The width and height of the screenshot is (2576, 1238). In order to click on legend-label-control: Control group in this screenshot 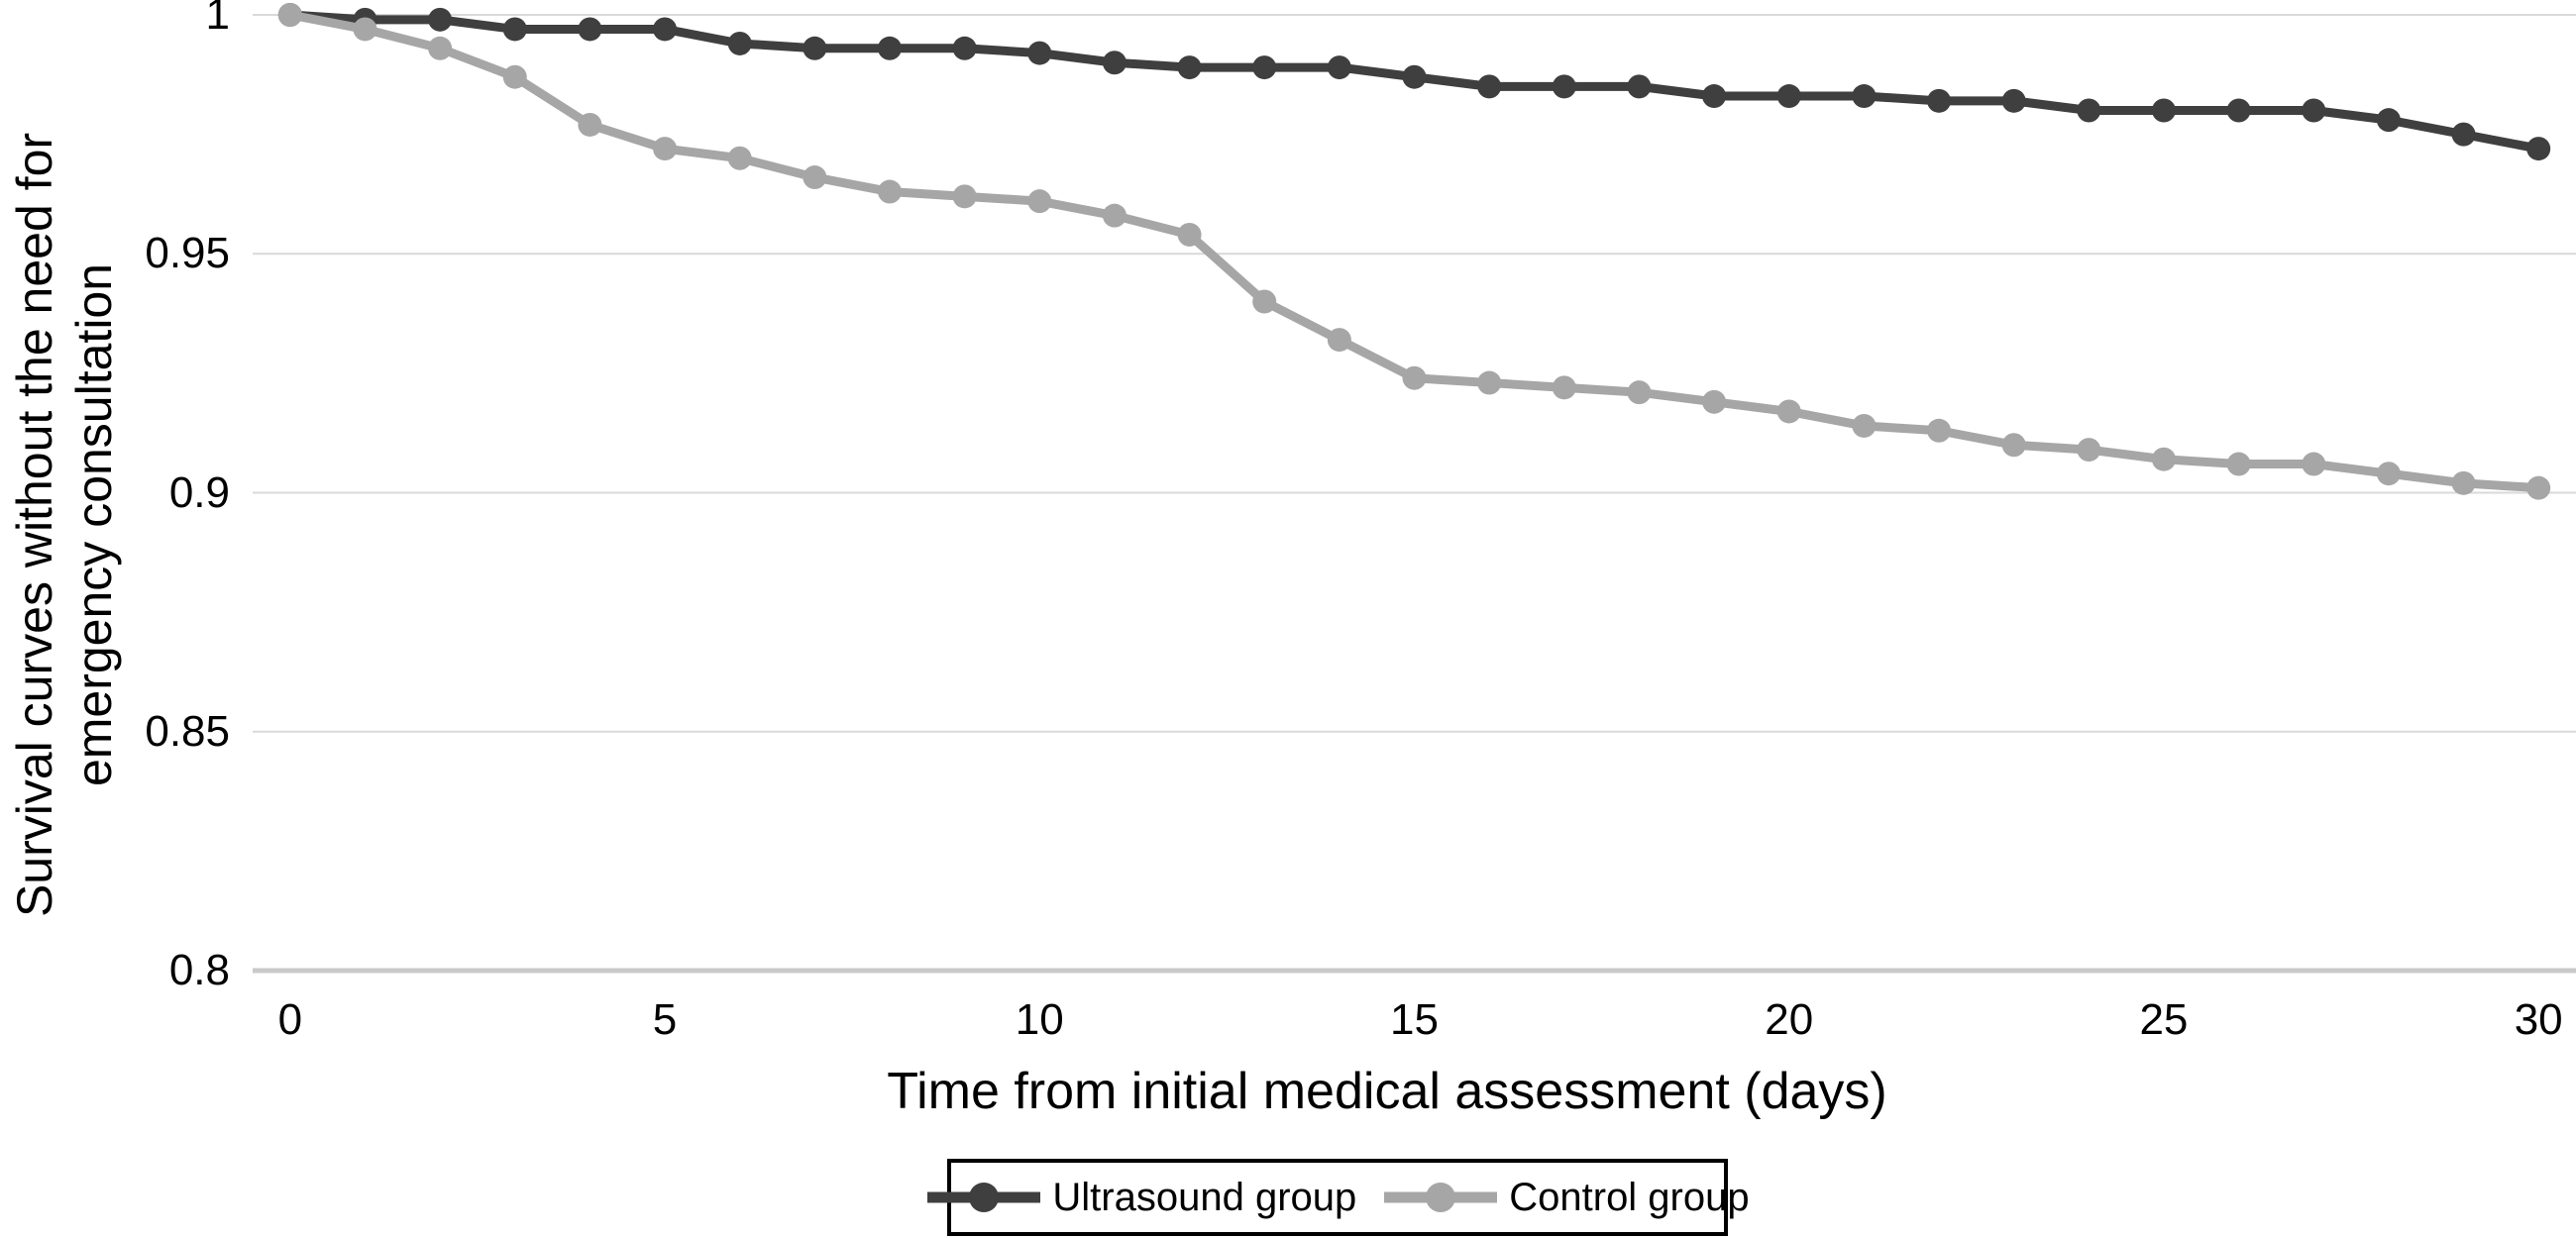, I will do `click(1630, 1197)`.